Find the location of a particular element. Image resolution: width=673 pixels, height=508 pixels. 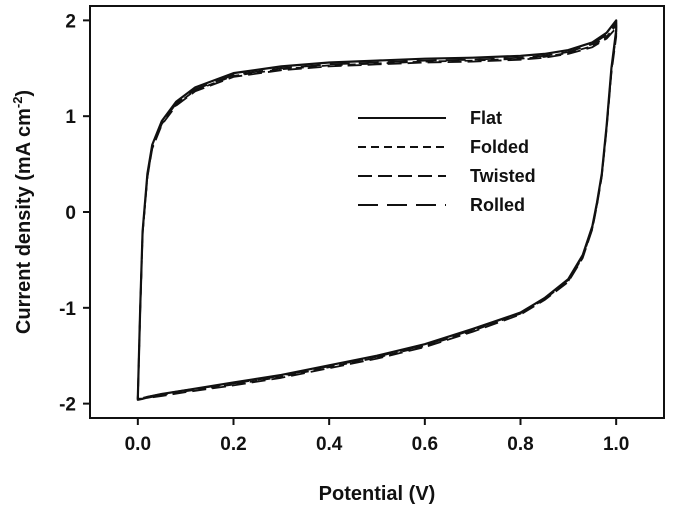

legend: Flat Folded Twisted Rolled is located at coordinates (447, 161).